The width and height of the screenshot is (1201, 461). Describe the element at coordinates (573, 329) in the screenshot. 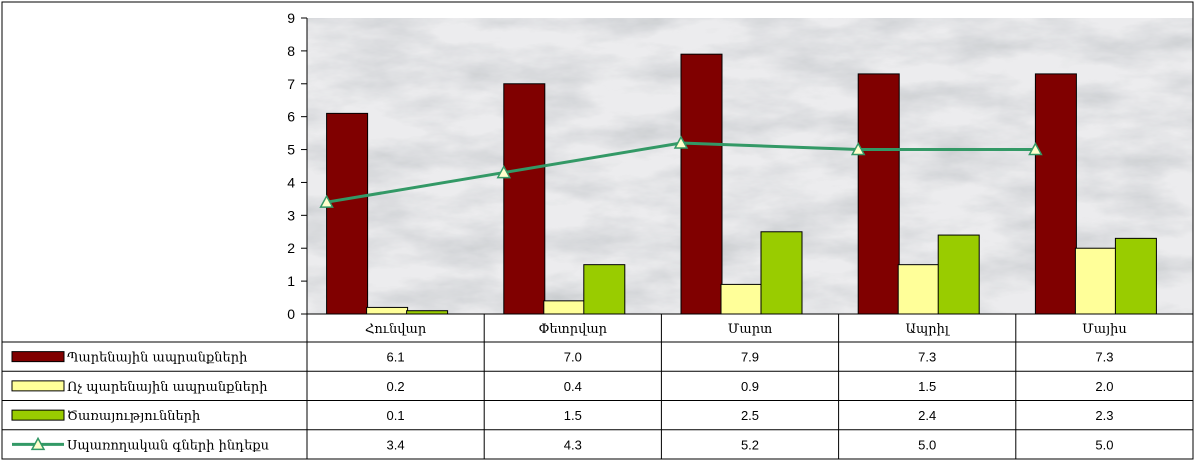

I see `category-label: Փետրվար` at that location.